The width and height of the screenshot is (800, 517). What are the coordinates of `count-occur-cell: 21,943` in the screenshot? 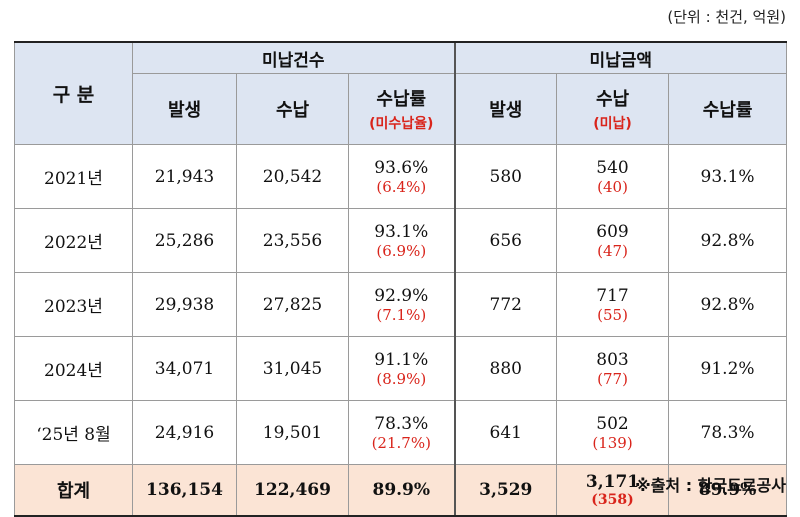 It's located at (184, 176).